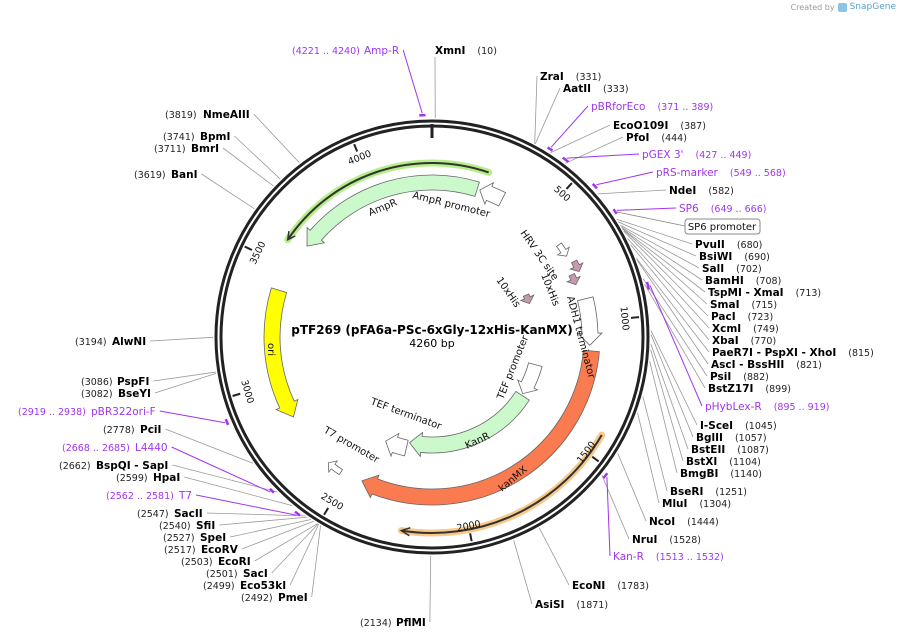 Image resolution: width=902 pixels, height=639 pixels. I want to click on enzyme-name: AscI - BssHII, so click(747, 365).